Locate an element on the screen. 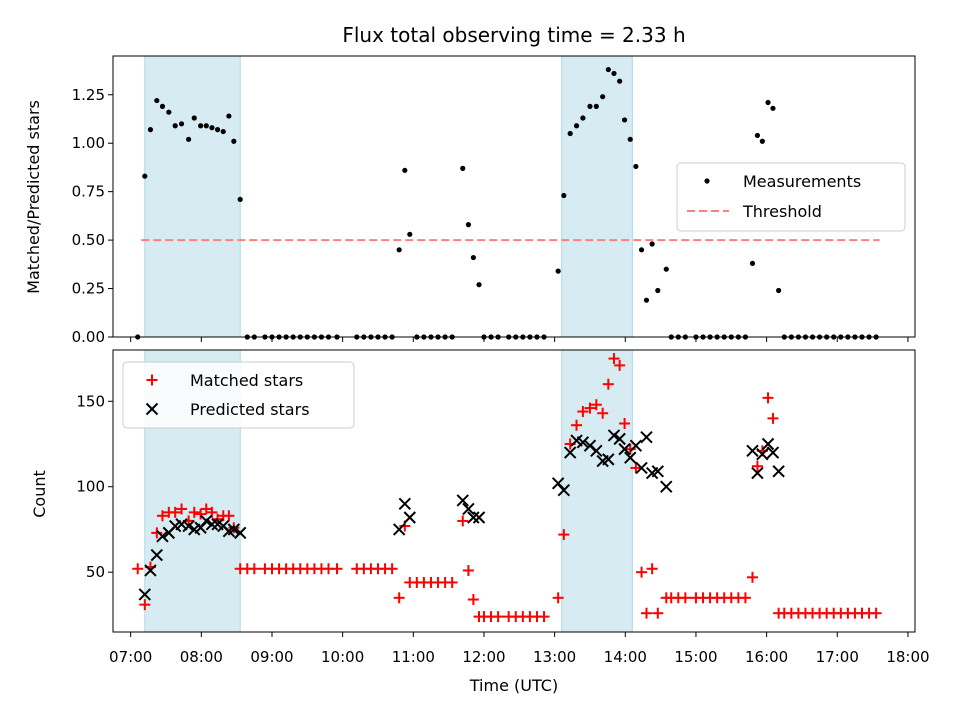 Image resolution: width=960 pixels, height=720 pixels. legend-predicted-label: Predicted stars is located at coordinates (250, 409).